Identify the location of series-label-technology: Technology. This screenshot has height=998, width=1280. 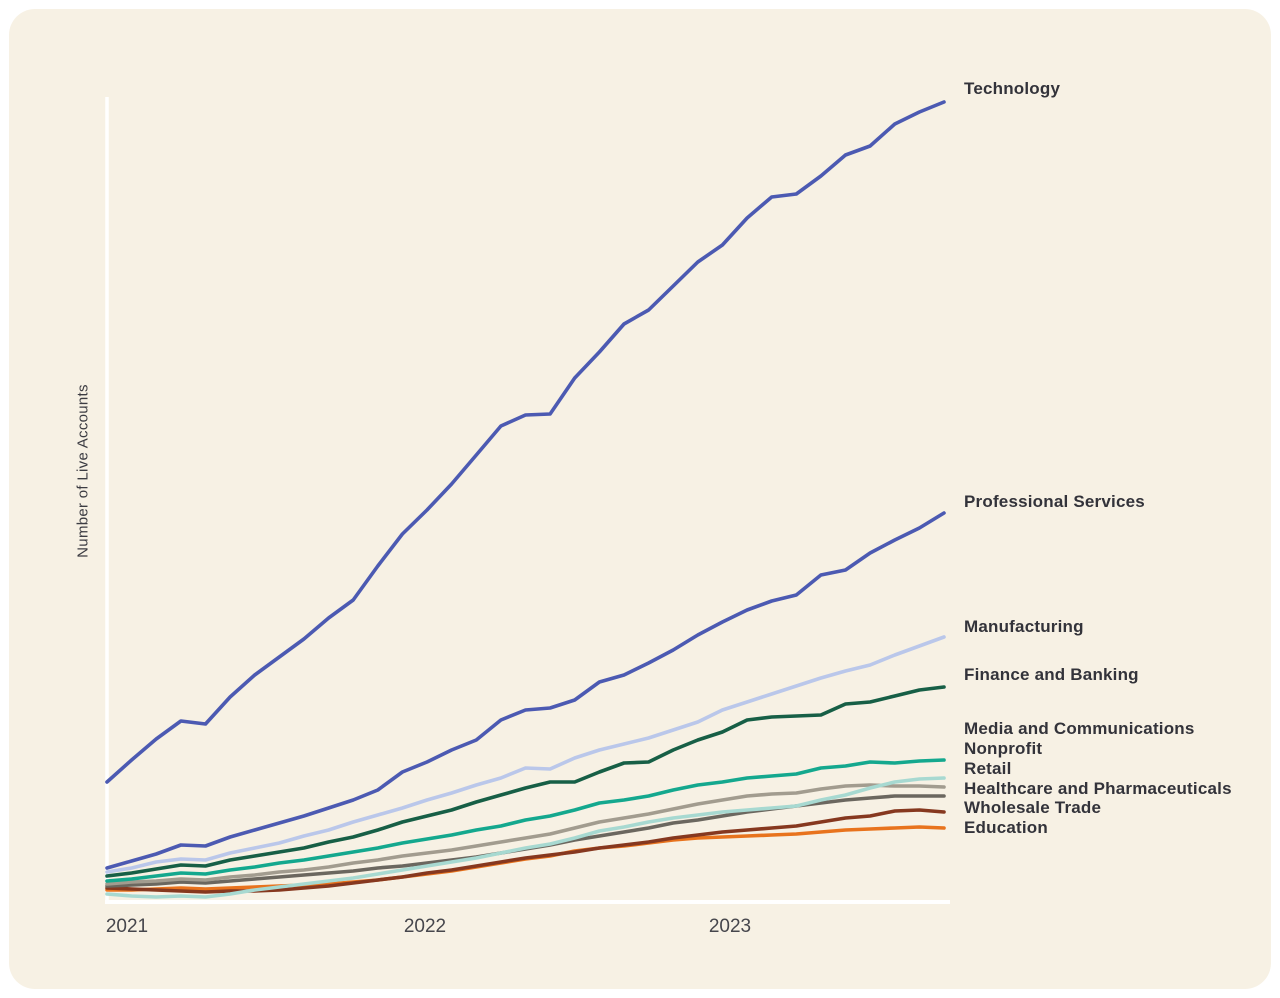
(1012, 88).